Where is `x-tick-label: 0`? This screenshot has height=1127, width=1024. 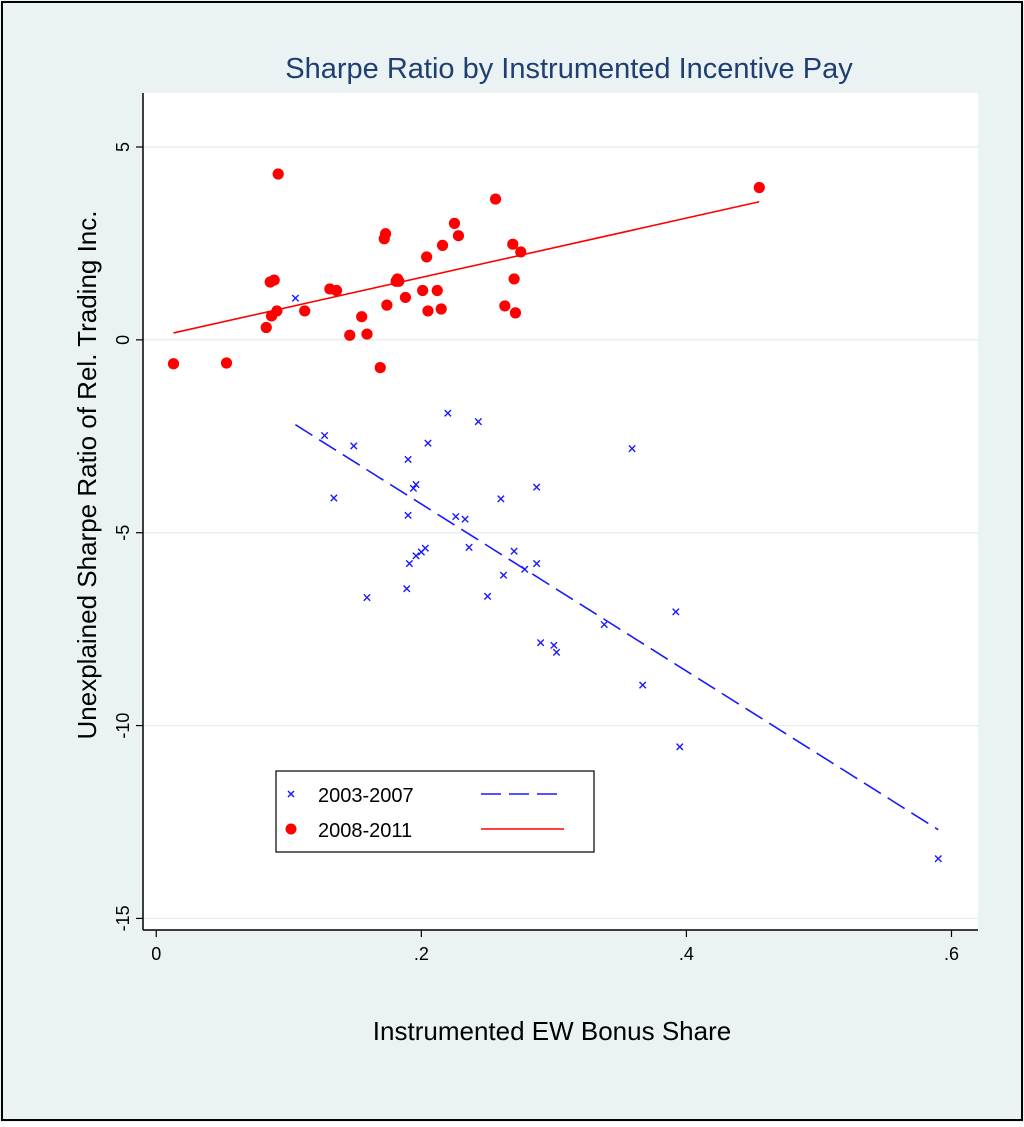
x-tick-label: 0 is located at coordinates (156, 954).